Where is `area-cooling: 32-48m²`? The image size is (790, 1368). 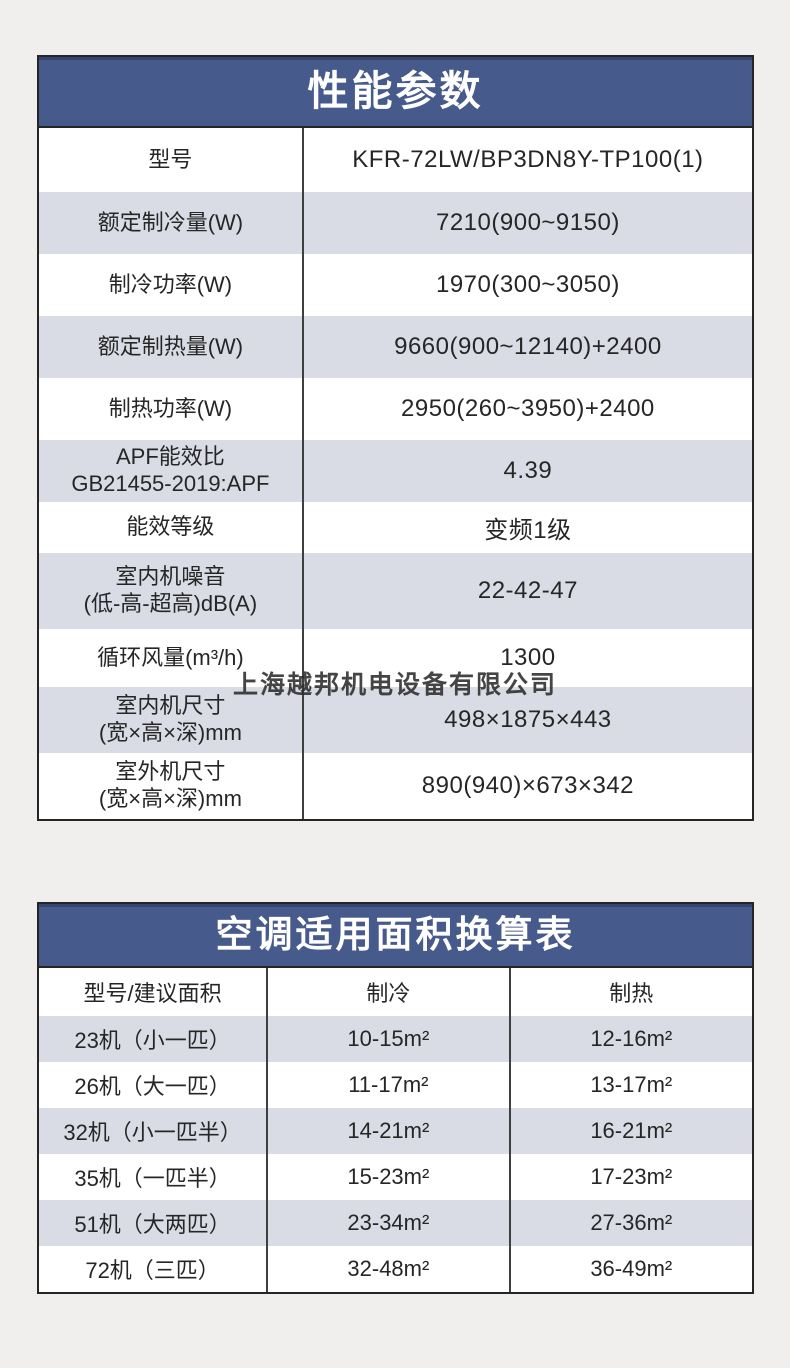
area-cooling: 32-48m² is located at coordinates (388, 1269).